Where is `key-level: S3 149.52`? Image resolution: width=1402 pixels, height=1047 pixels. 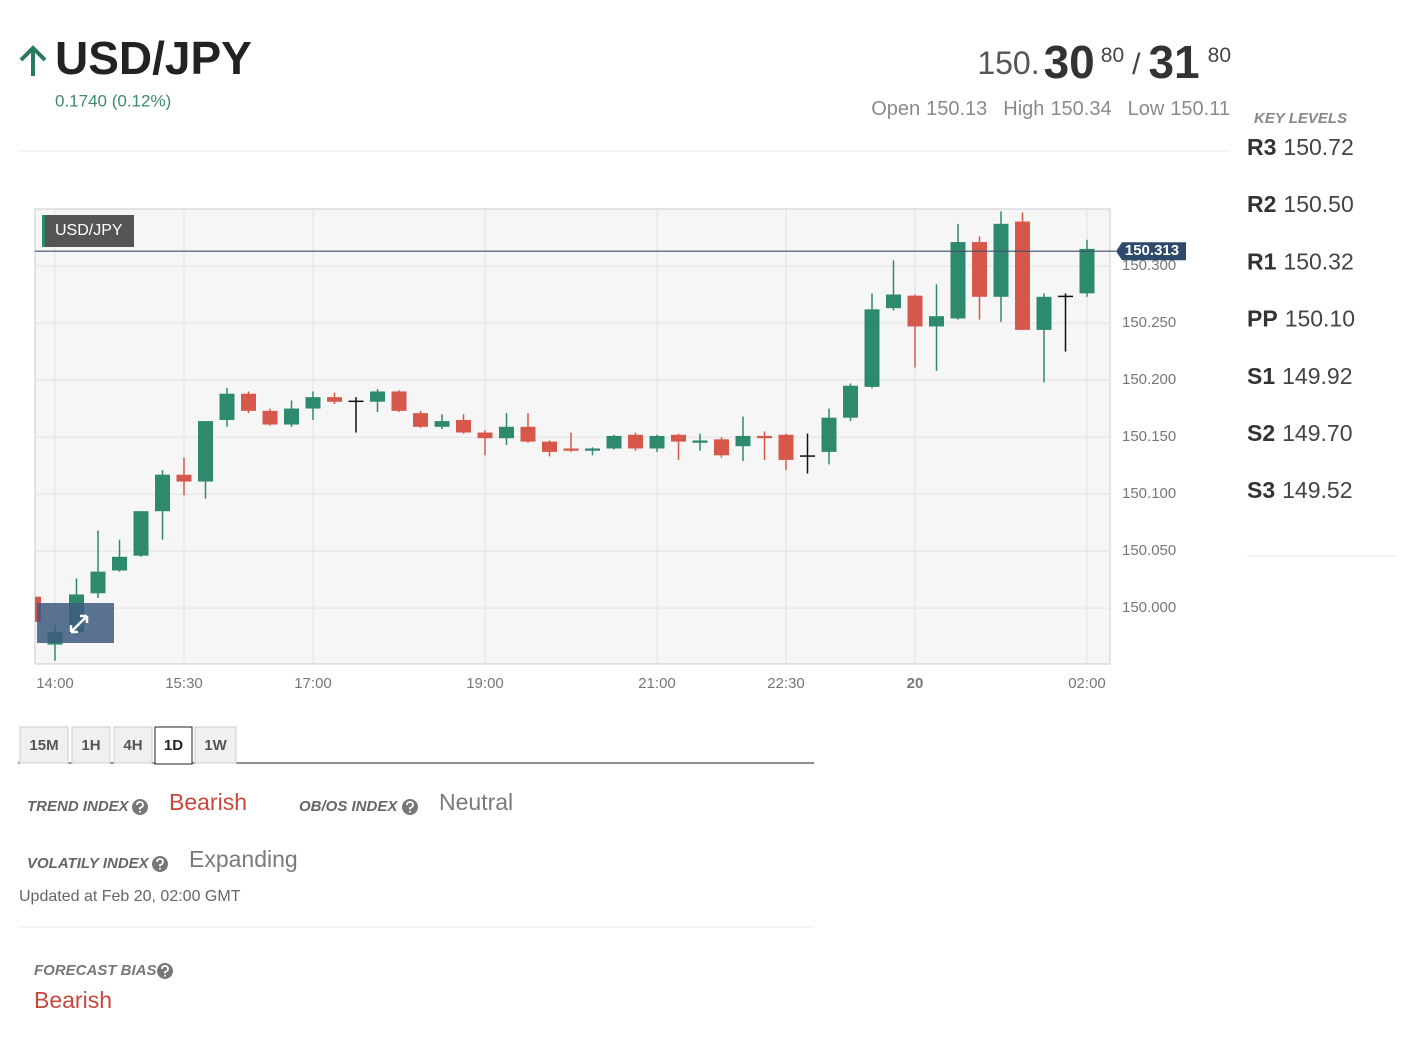
key-level: S3 149.52 is located at coordinates (1300, 490).